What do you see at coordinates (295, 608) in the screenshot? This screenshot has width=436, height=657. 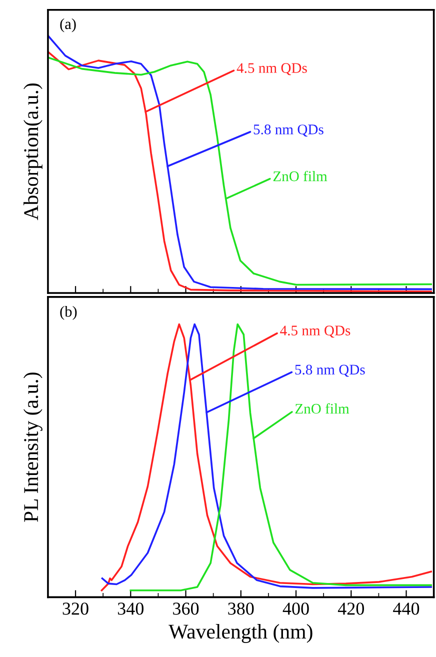 I see `x-tick-label: 400` at bounding box center [295, 608].